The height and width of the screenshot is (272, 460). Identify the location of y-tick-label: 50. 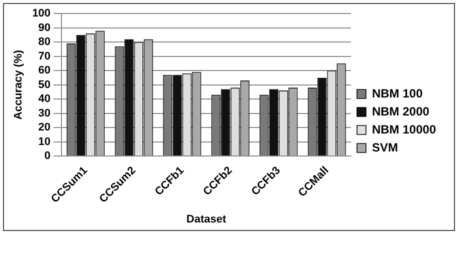
(44, 84).